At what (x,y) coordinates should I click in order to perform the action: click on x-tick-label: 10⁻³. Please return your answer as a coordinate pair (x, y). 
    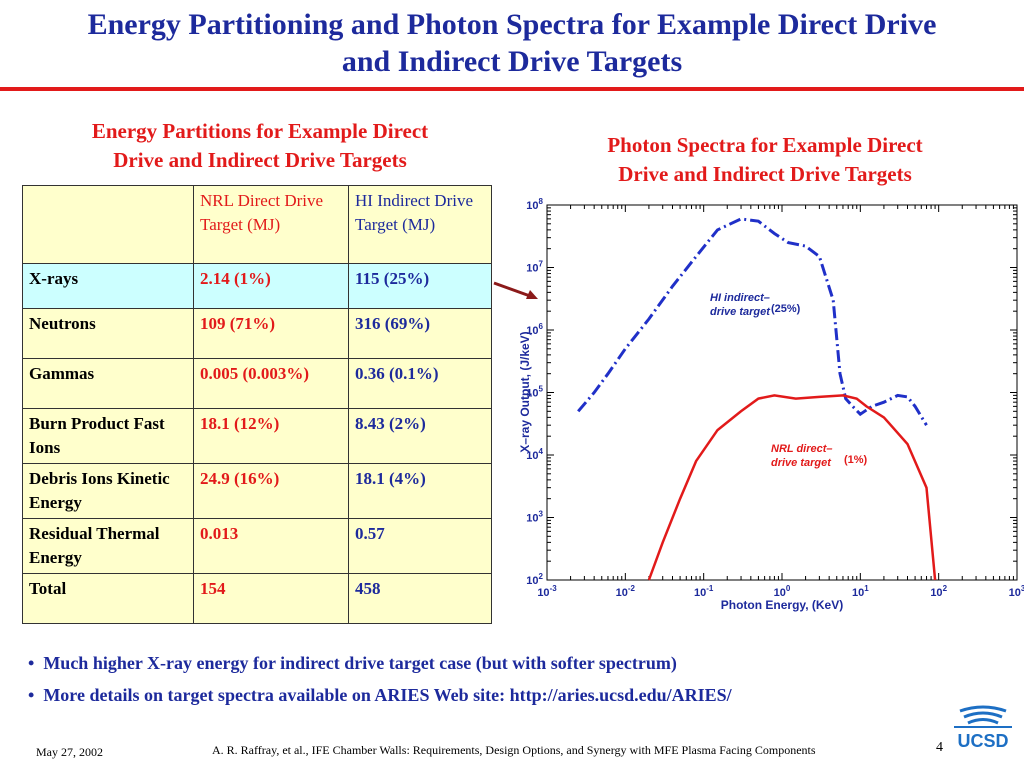
    Looking at the image, I should click on (547, 591).